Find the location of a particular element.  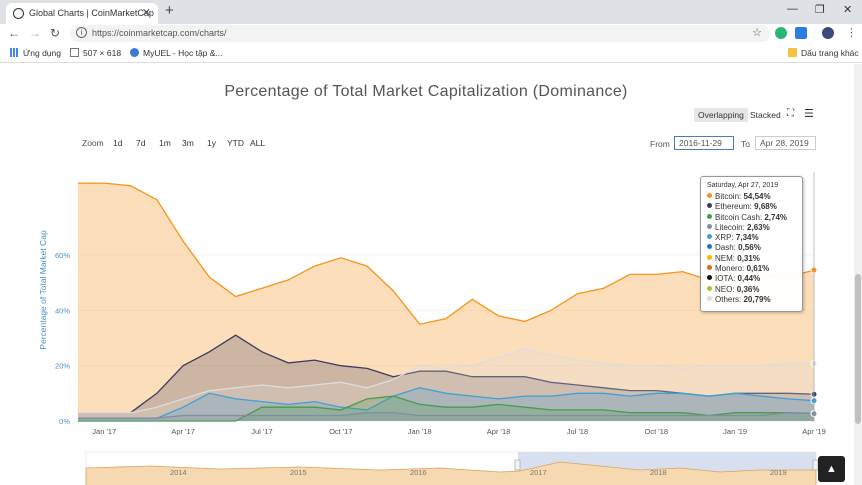

hamburger-menu-icon: ☰ is located at coordinates (809, 114).